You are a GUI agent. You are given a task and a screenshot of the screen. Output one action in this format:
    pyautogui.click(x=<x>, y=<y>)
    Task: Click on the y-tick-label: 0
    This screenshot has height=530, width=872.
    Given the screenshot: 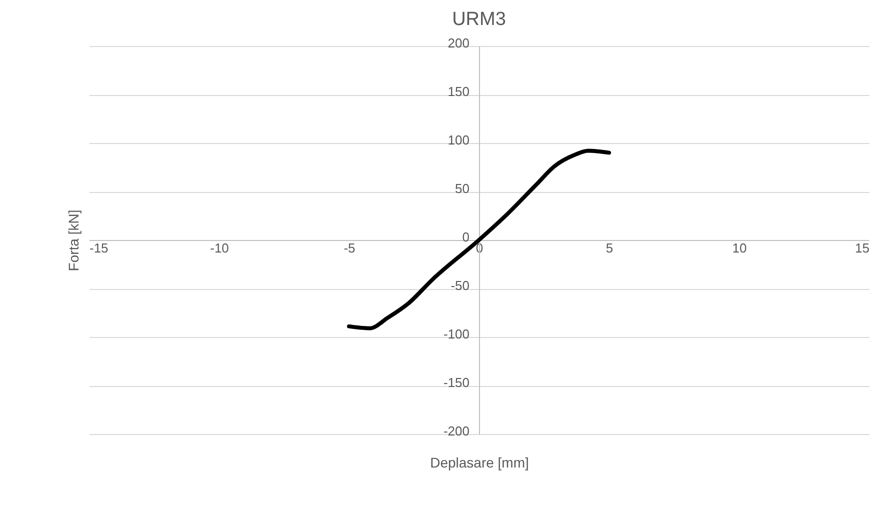 What is the action you would take?
    pyautogui.click(x=466, y=237)
    